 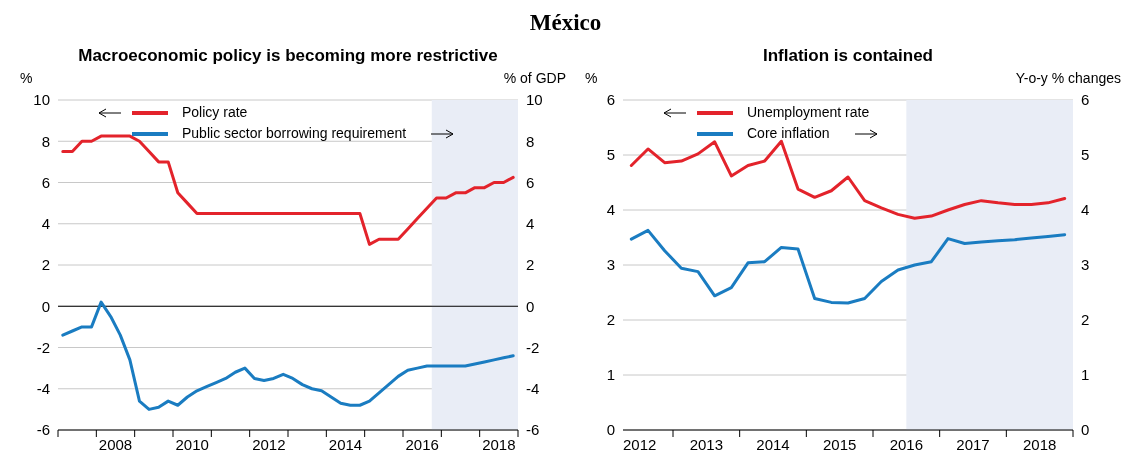 What do you see at coordinates (534, 78) in the screenshot?
I see `y2-axis-title: % of GDP` at bounding box center [534, 78].